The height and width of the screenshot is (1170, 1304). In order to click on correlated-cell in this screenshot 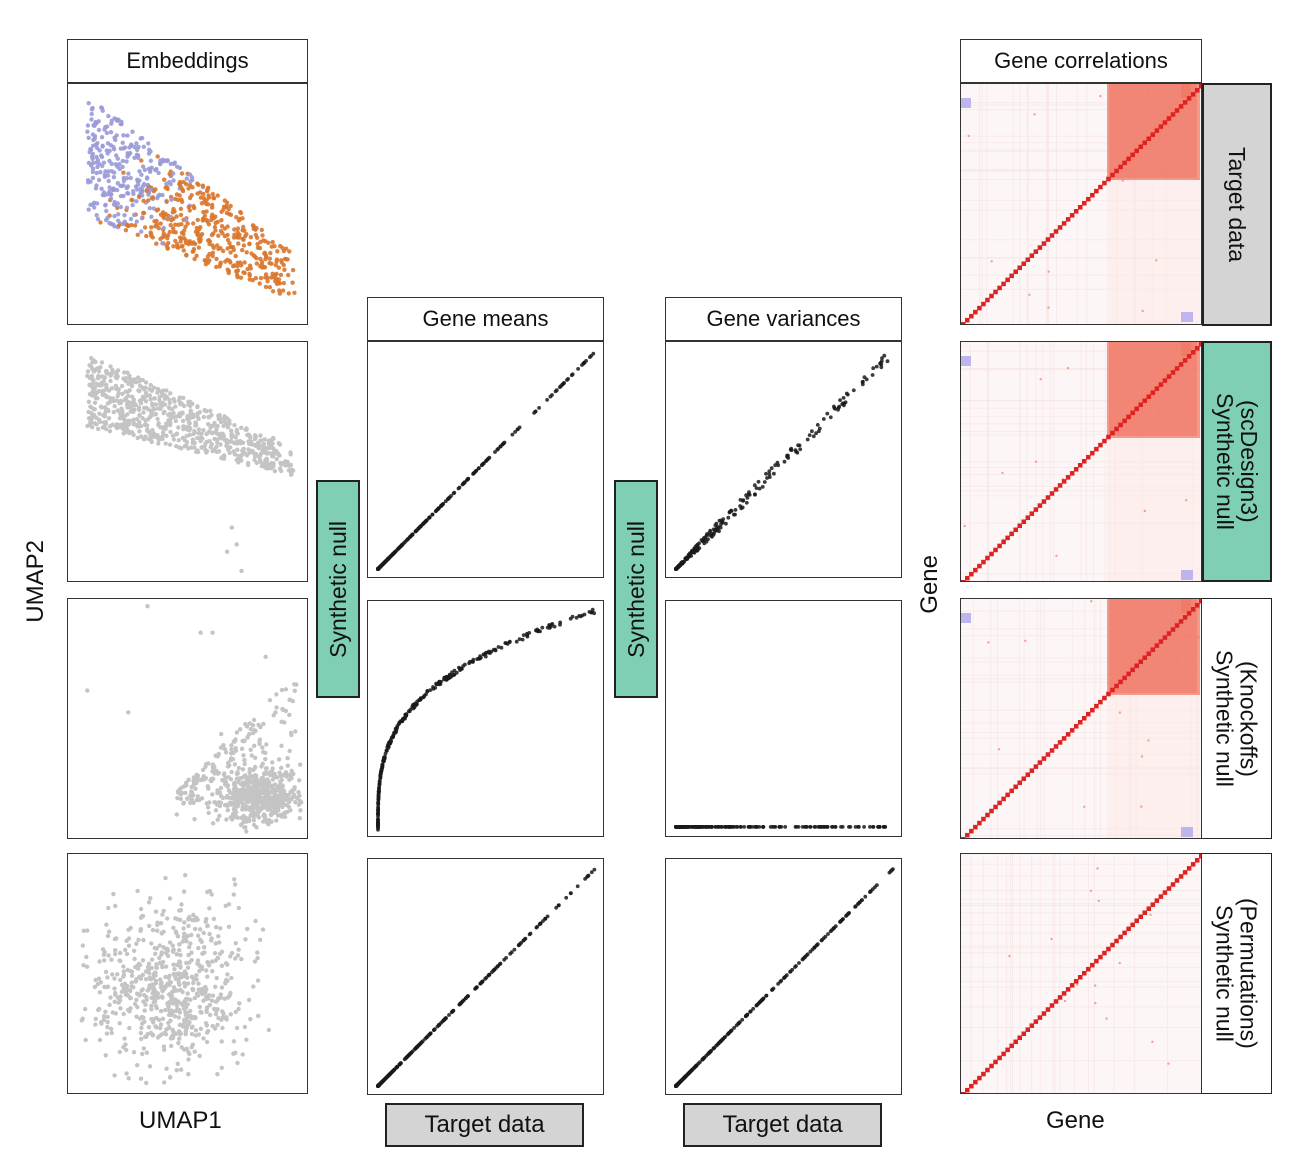, I will do `click(1186, 91)`.